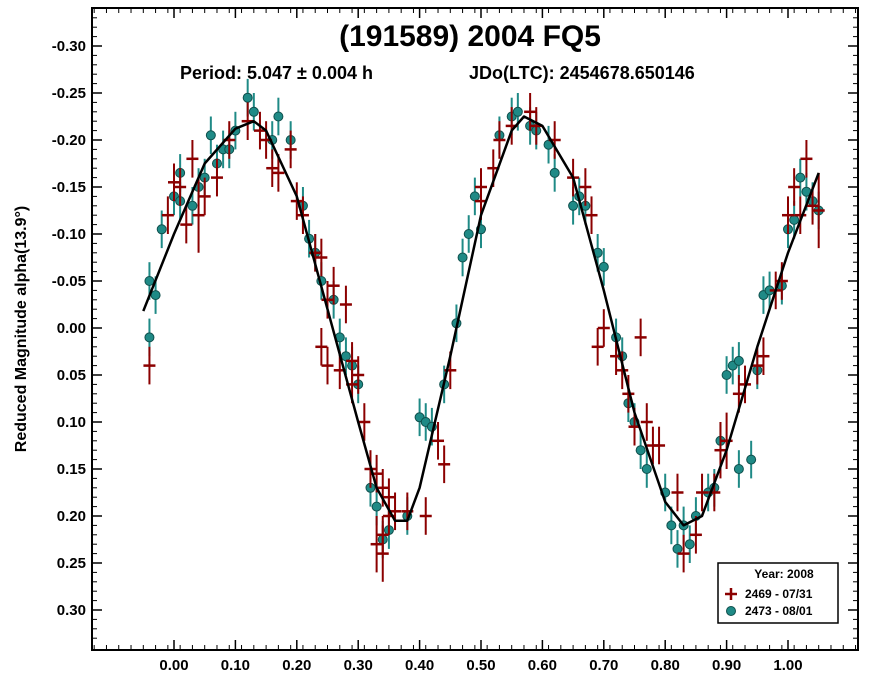 The height and width of the screenshot is (677, 872). What do you see at coordinates (71, 375) in the screenshot?
I see `y-tick-label: 0.05` at bounding box center [71, 375].